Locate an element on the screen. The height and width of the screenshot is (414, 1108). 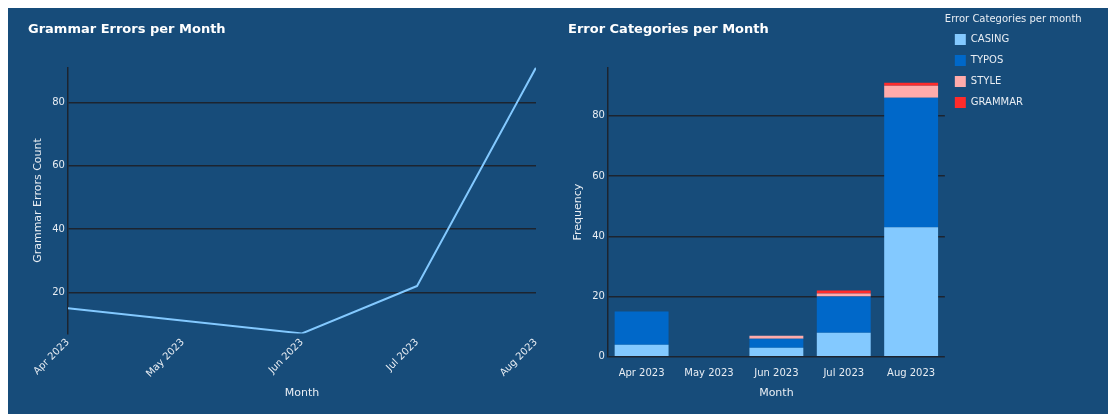
y-axis-title: Frequency is located at coordinates (578, 212).